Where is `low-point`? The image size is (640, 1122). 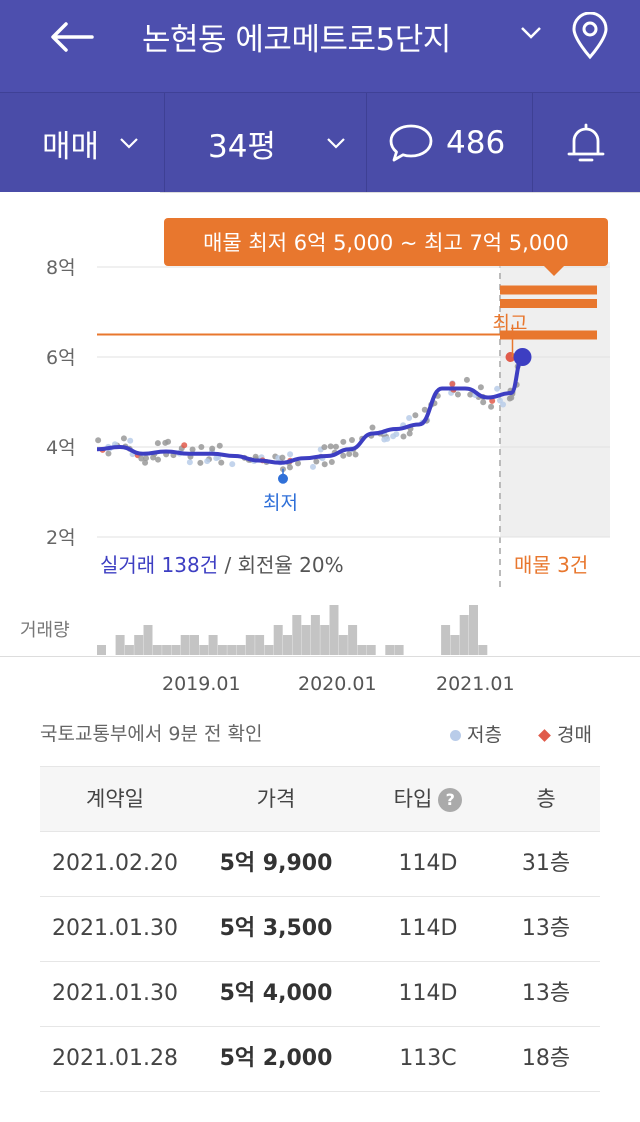 low-point is located at coordinates (283, 478).